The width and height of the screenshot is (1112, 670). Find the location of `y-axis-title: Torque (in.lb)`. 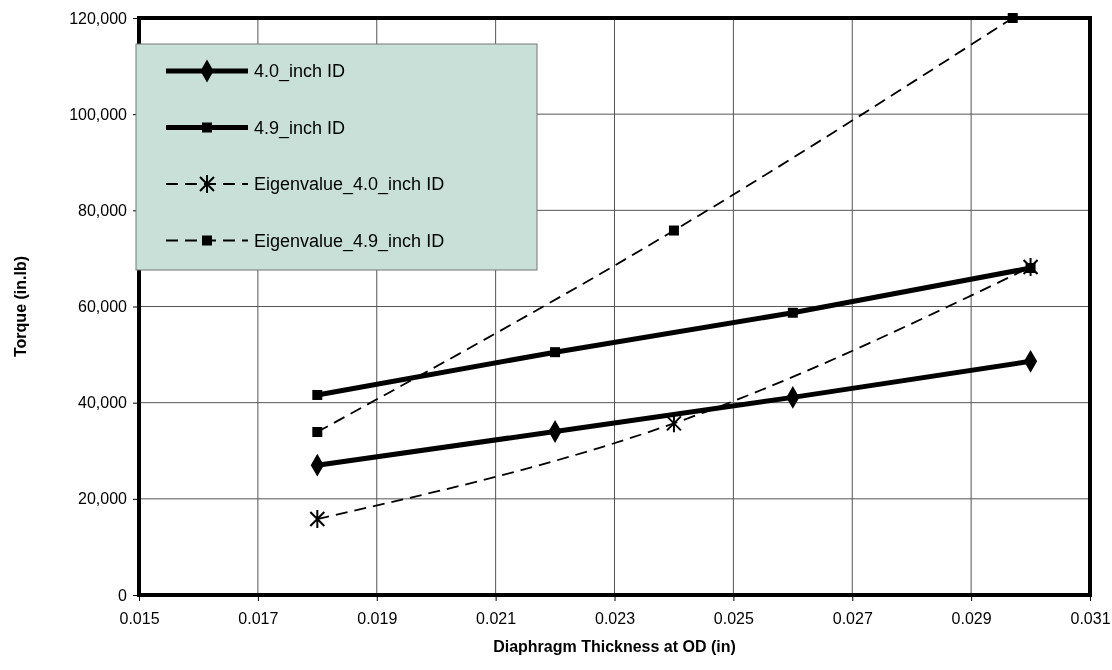

y-axis-title: Torque (in.lb) is located at coordinates (20, 306).